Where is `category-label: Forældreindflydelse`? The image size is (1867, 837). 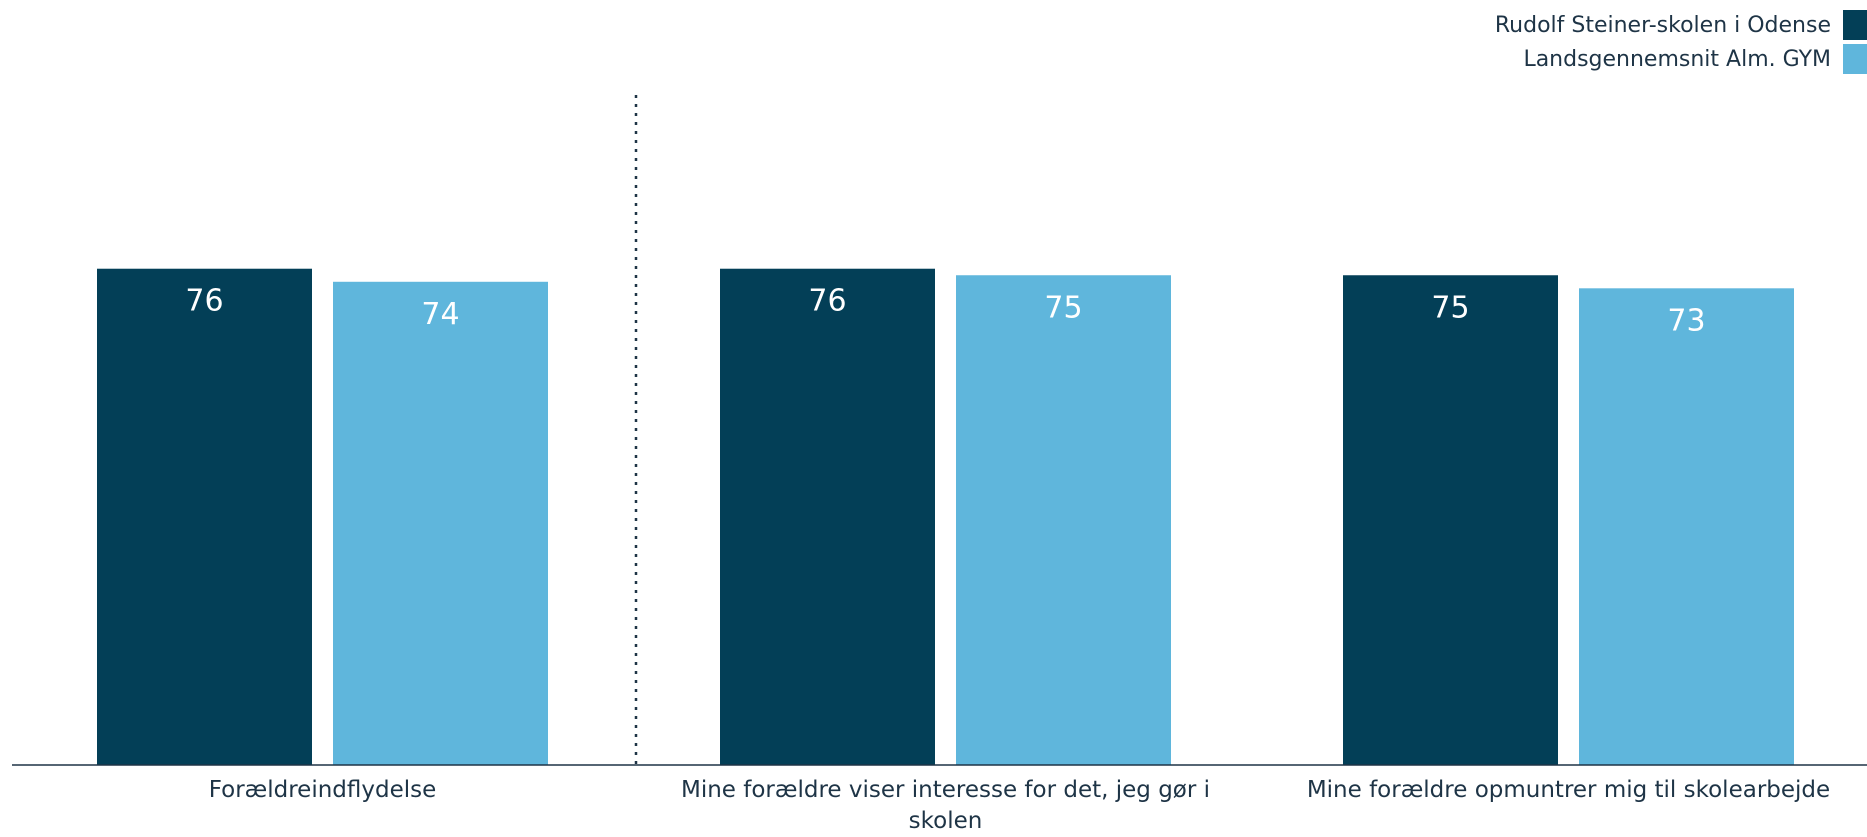 category-label: Forældreindflydelse is located at coordinates (322, 790).